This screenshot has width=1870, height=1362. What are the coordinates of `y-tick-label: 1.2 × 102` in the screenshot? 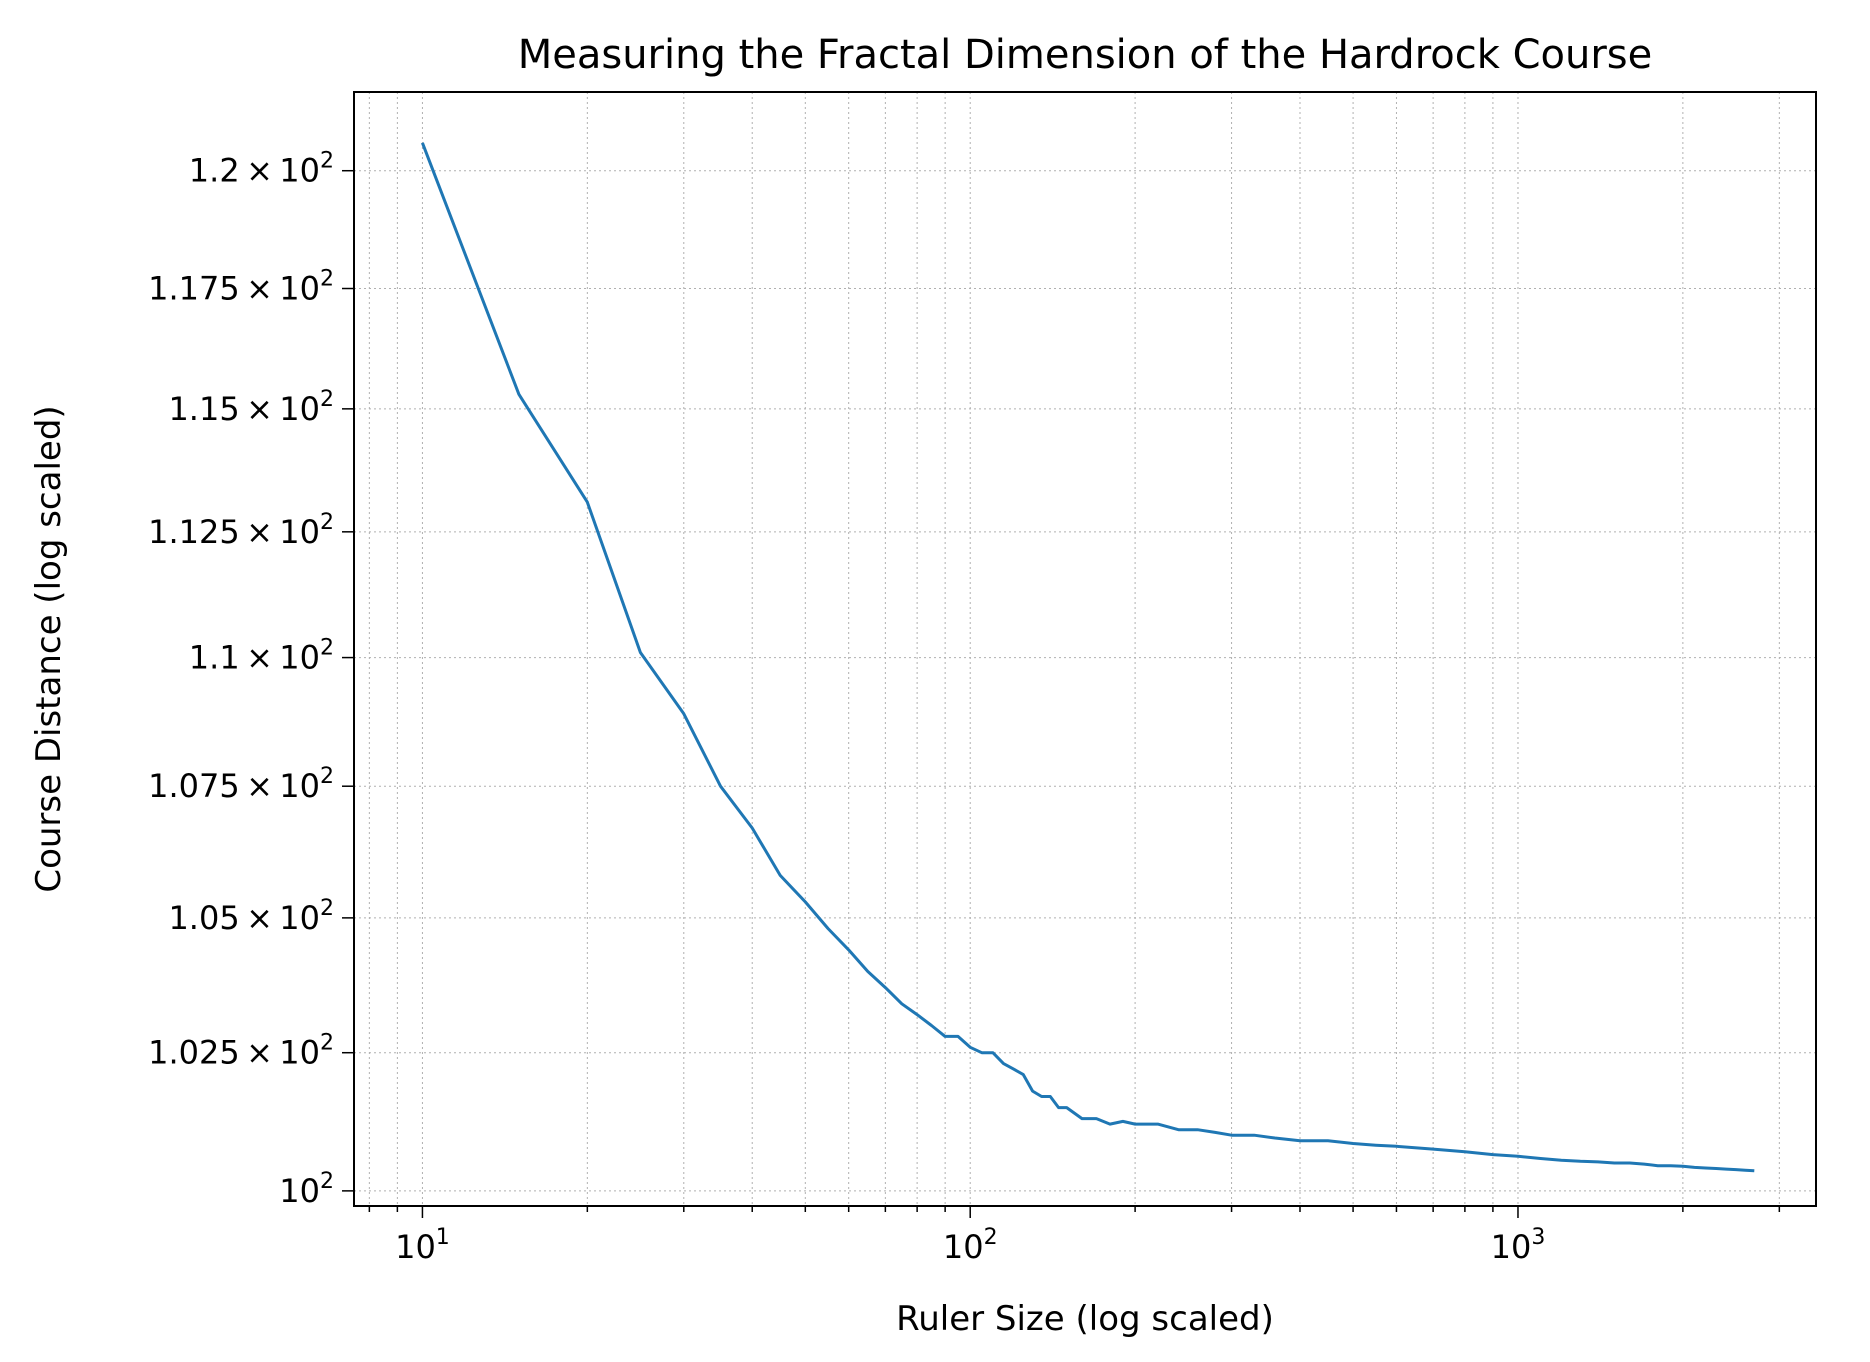 It's located at (261, 169).